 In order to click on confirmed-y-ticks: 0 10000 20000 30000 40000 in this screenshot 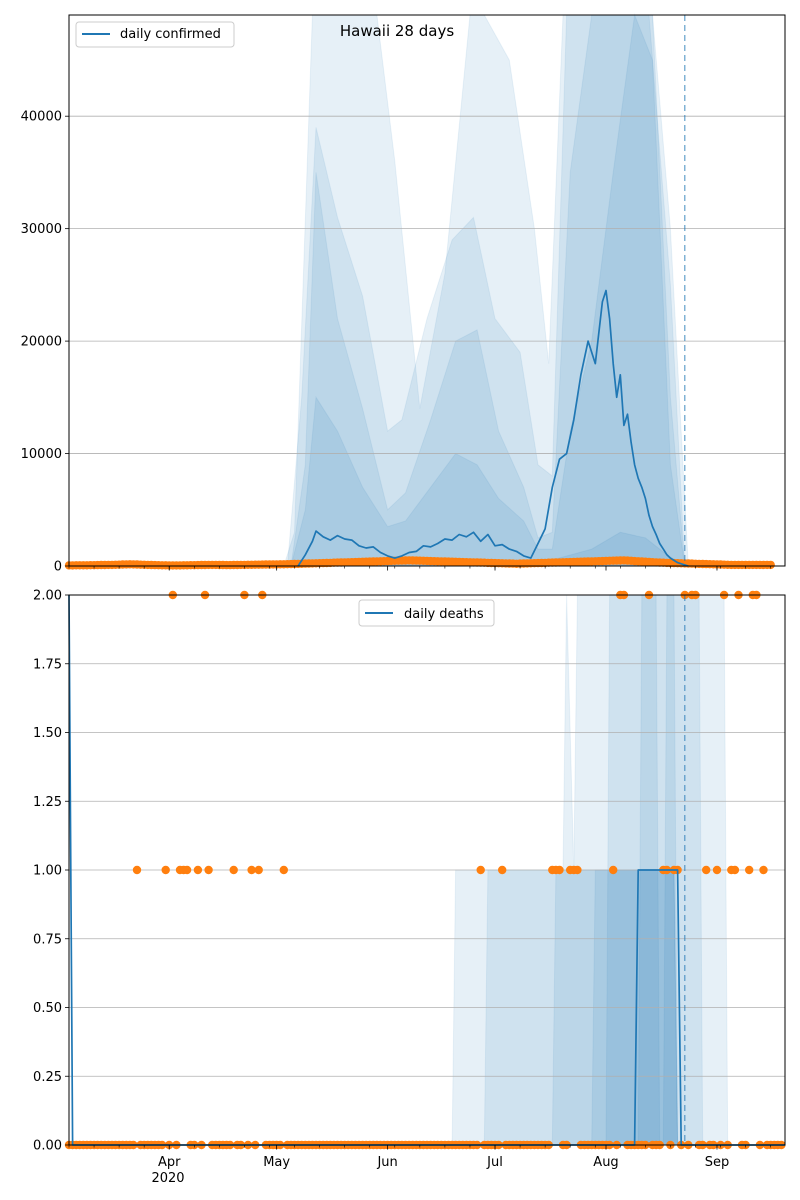, I will do `click(45, 342)`.